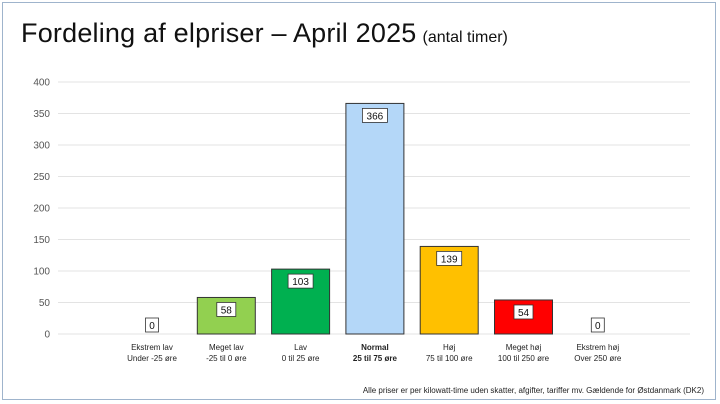 This screenshot has width=720, height=404. Describe the element at coordinates (449, 347) in the screenshot. I see `category-label: Høj` at that location.